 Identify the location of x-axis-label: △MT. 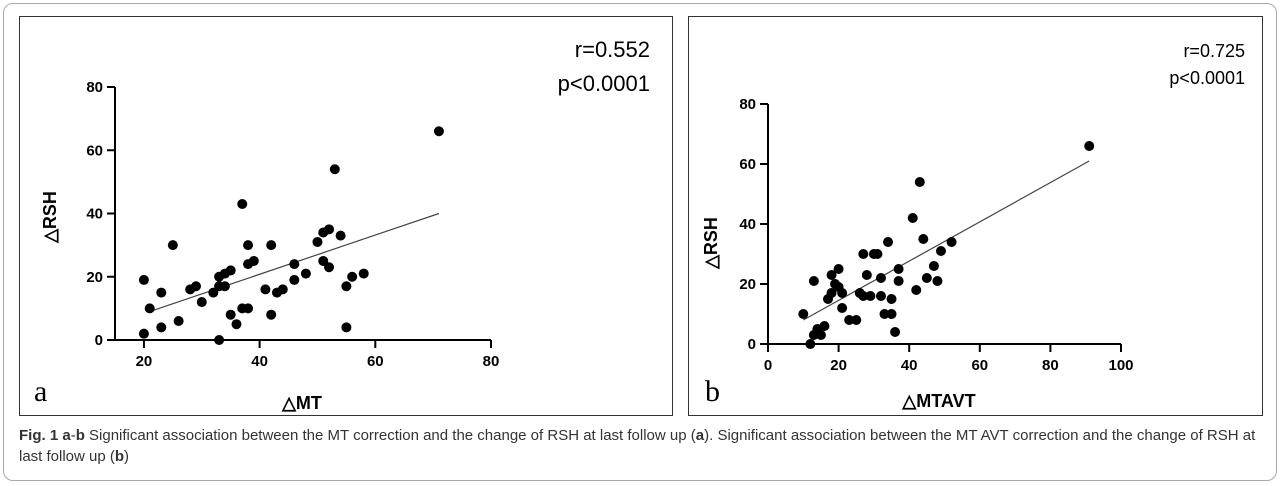
(301, 403).